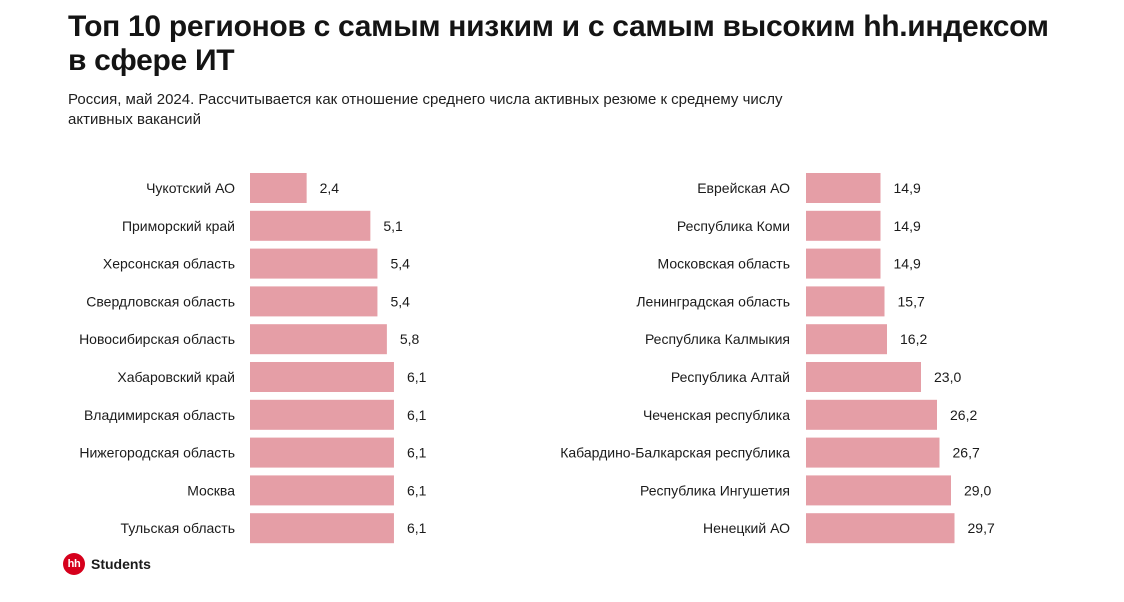  What do you see at coordinates (178, 528) in the screenshot?
I see `category-label: Тульская область` at bounding box center [178, 528].